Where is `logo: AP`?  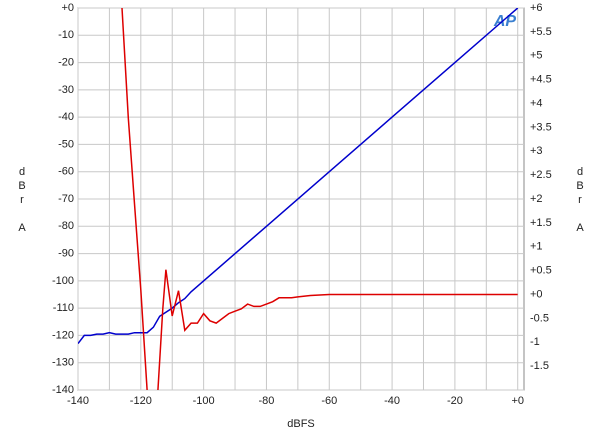 logo: AP is located at coordinates (505, 21).